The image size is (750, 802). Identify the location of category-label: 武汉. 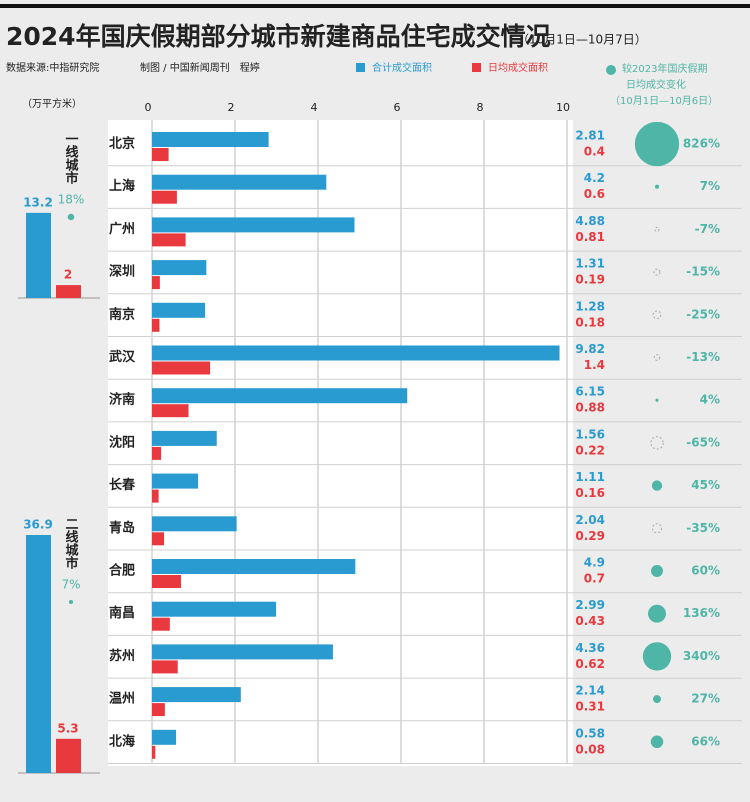
(122, 357).